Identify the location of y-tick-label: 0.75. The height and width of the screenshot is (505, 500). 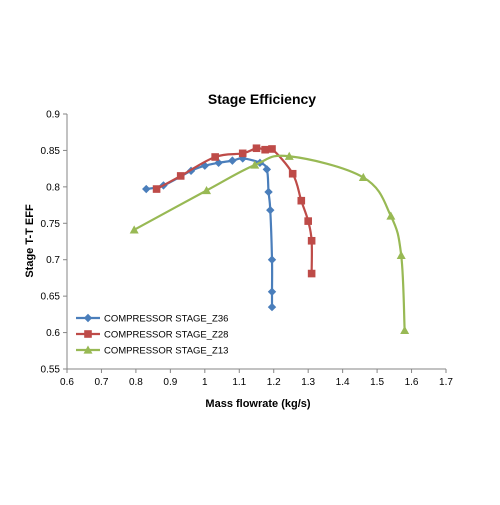
(51, 224).